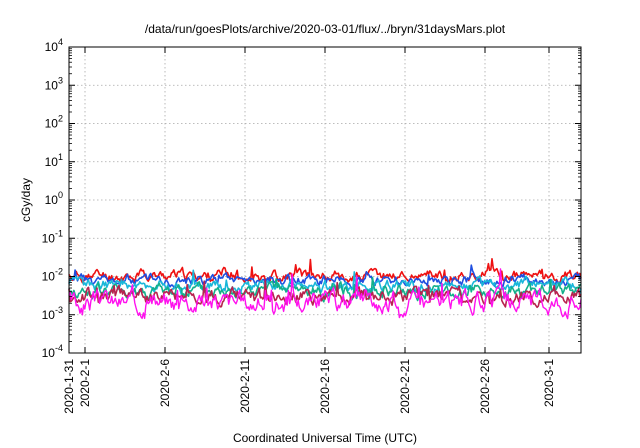 The image size is (640, 448). Describe the element at coordinates (52, 275) in the screenshot. I see `y-tick-label: 10⁻²` at that location.